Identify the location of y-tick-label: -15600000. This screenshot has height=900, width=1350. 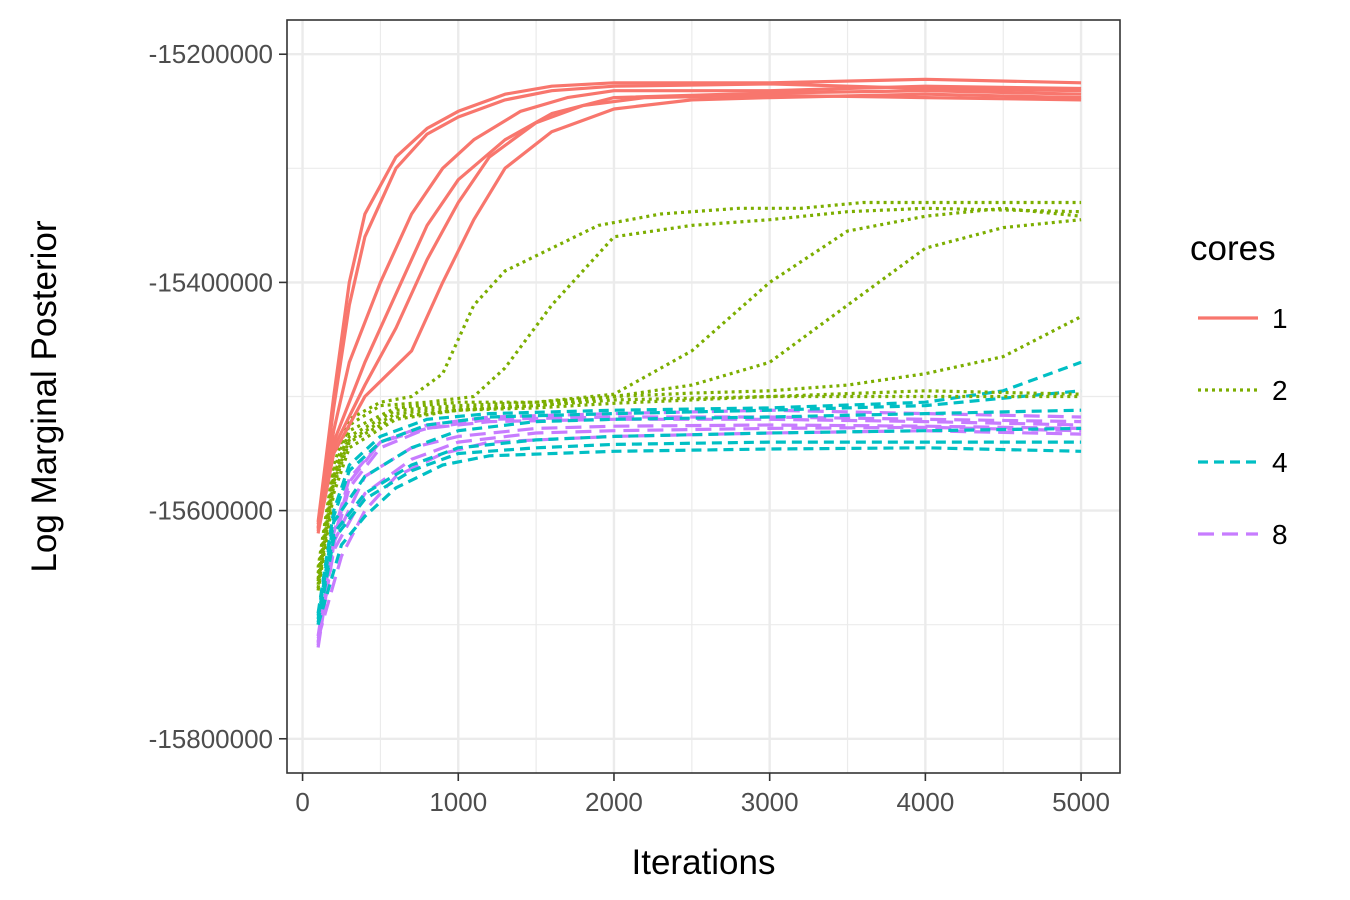
(211, 511).